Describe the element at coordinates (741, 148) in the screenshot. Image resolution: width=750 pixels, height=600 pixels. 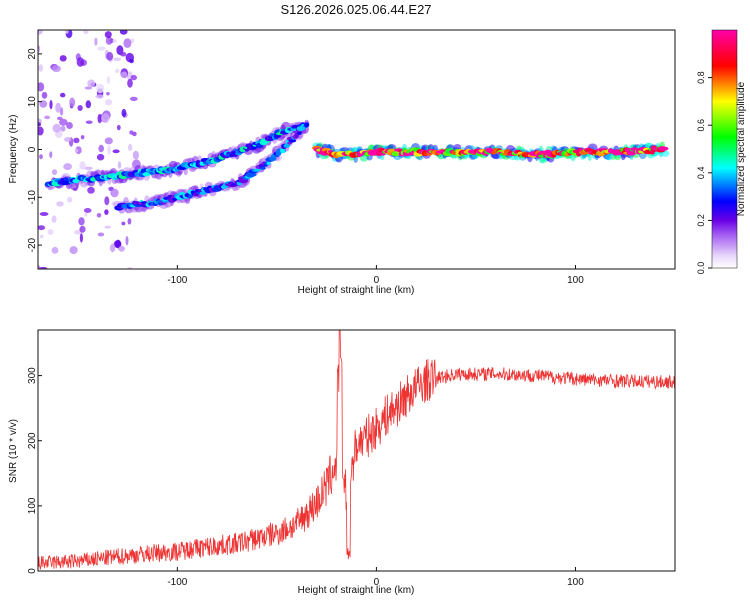
I see `colorbar-label: Normalized spectral amplitude` at that location.